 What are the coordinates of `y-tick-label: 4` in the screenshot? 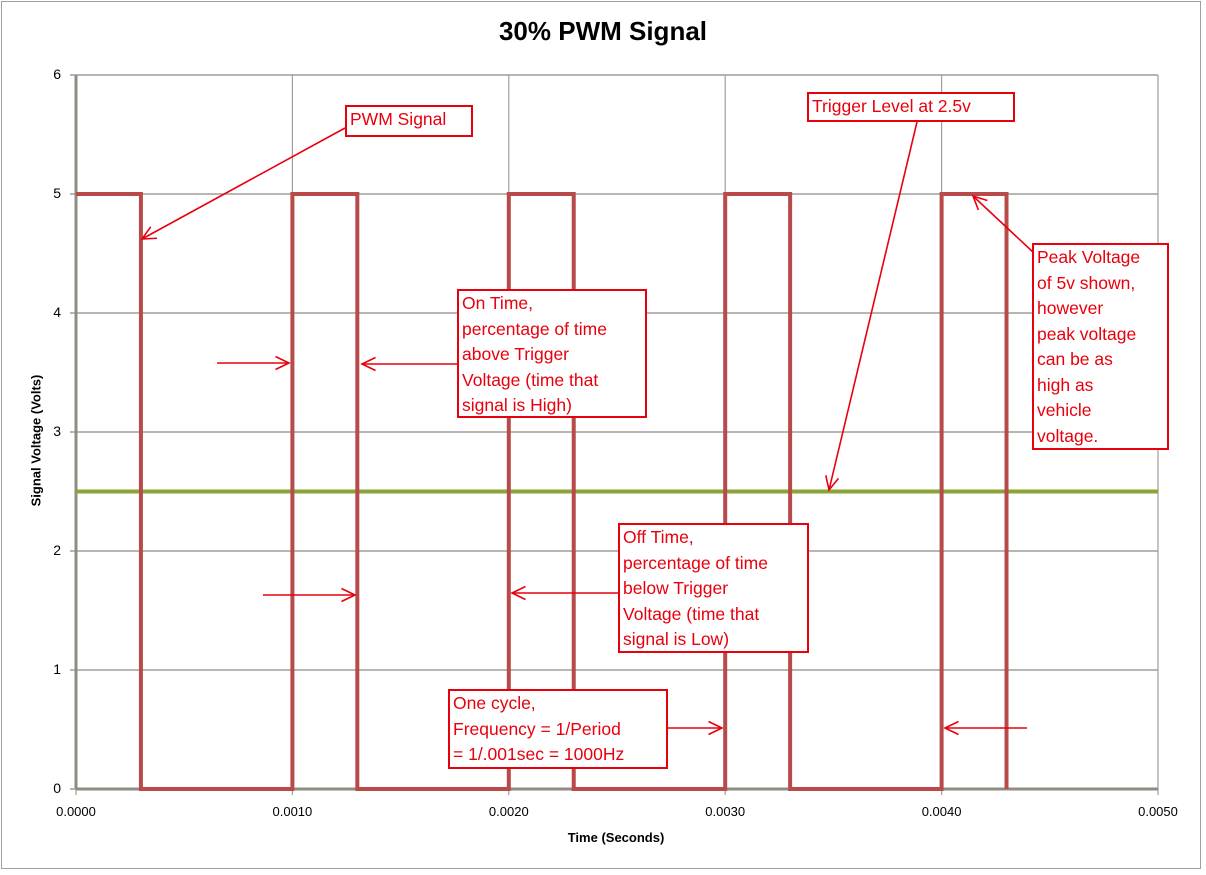 It's located at (57, 312).